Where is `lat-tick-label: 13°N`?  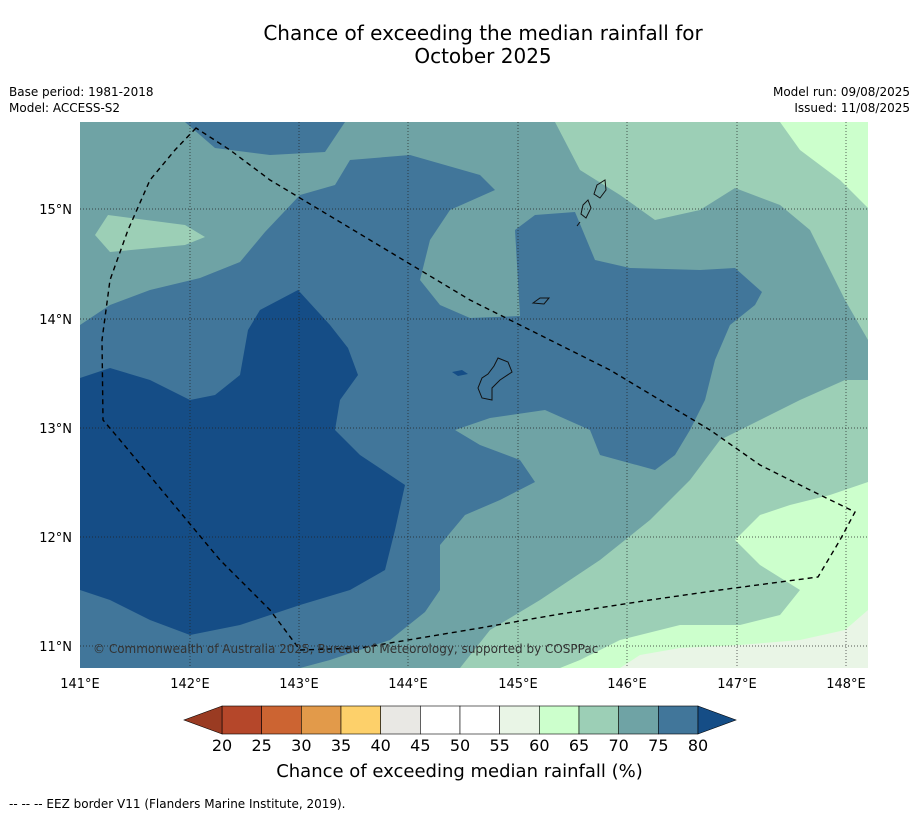
lat-tick-label: 13°N is located at coordinates (55, 429).